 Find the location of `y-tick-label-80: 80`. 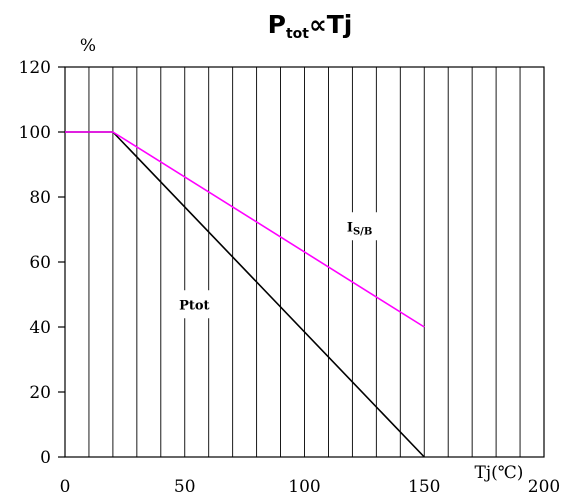

y-tick-label-80: 80 is located at coordinates (40, 198).